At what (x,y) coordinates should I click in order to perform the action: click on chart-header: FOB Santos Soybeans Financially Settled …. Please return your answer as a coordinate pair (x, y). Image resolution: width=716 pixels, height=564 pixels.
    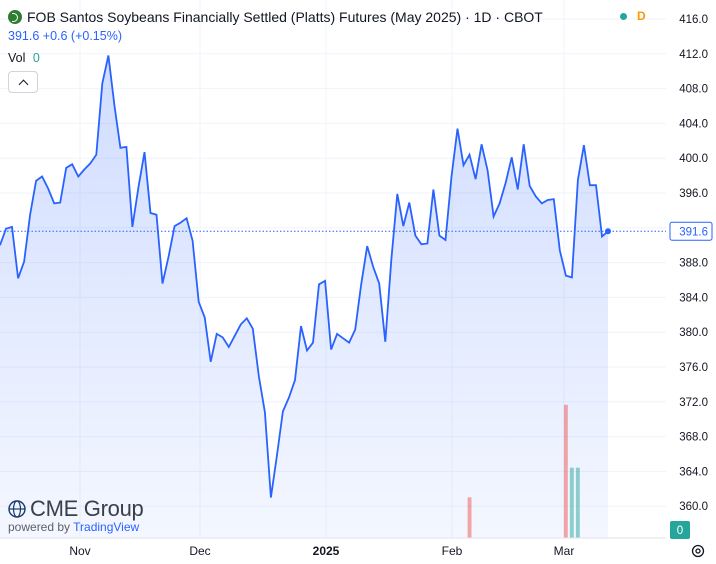
    Looking at the image, I should click on (275, 17).